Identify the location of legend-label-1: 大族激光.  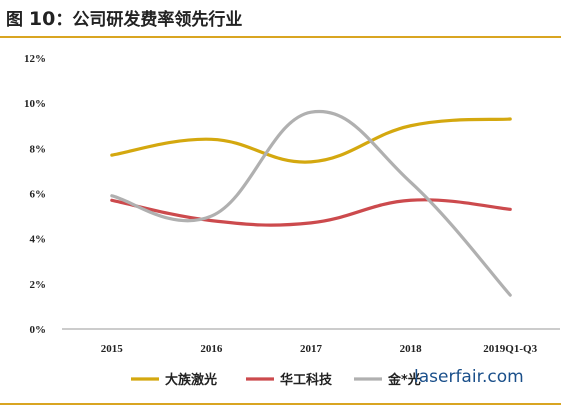
(191, 380).